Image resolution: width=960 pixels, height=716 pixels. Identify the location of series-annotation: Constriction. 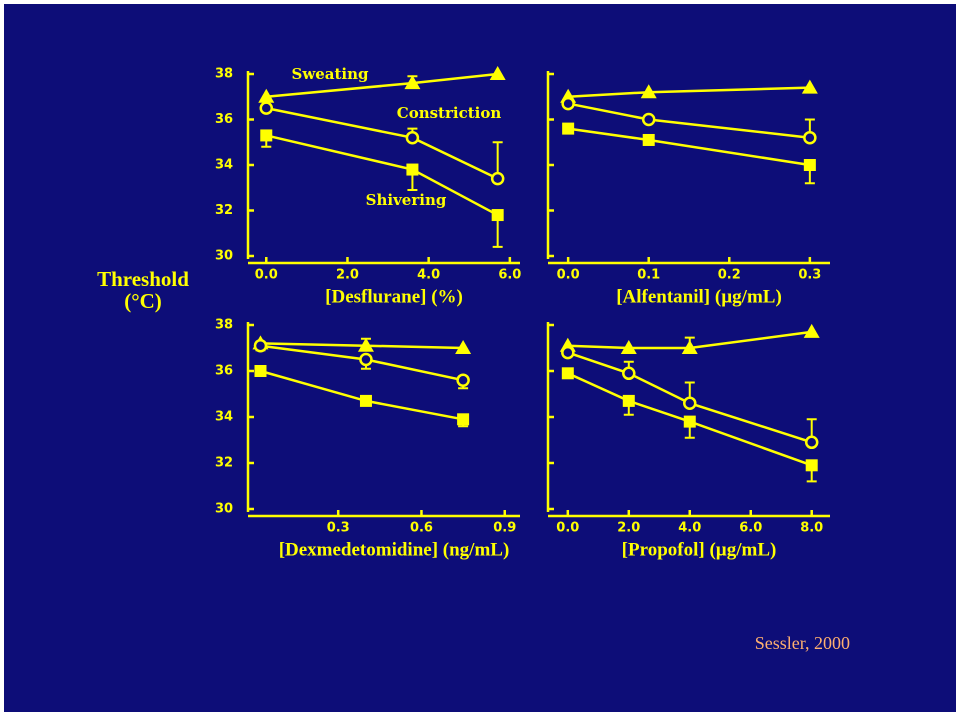
(449, 113).